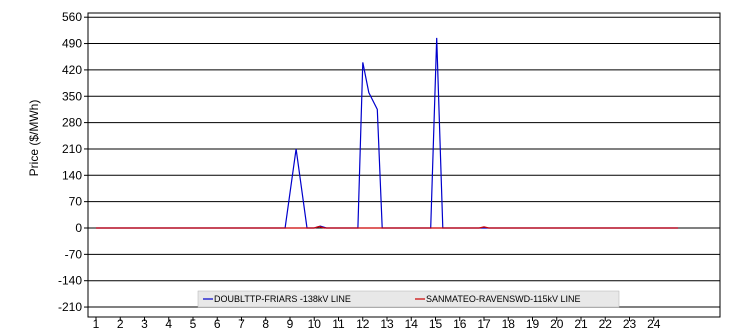 Image resolution: width=732 pixels, height=331 pixels. I want to click on x-tick-label: 21, so click(581, 324).